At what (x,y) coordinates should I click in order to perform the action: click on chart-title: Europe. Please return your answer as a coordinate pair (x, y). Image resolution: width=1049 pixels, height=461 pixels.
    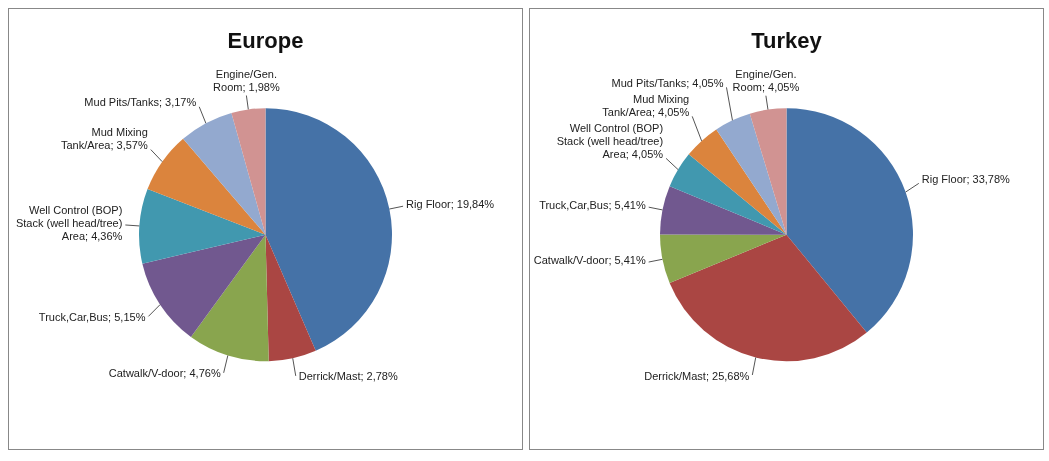
    Looking at the image, I should click on (265, 41).